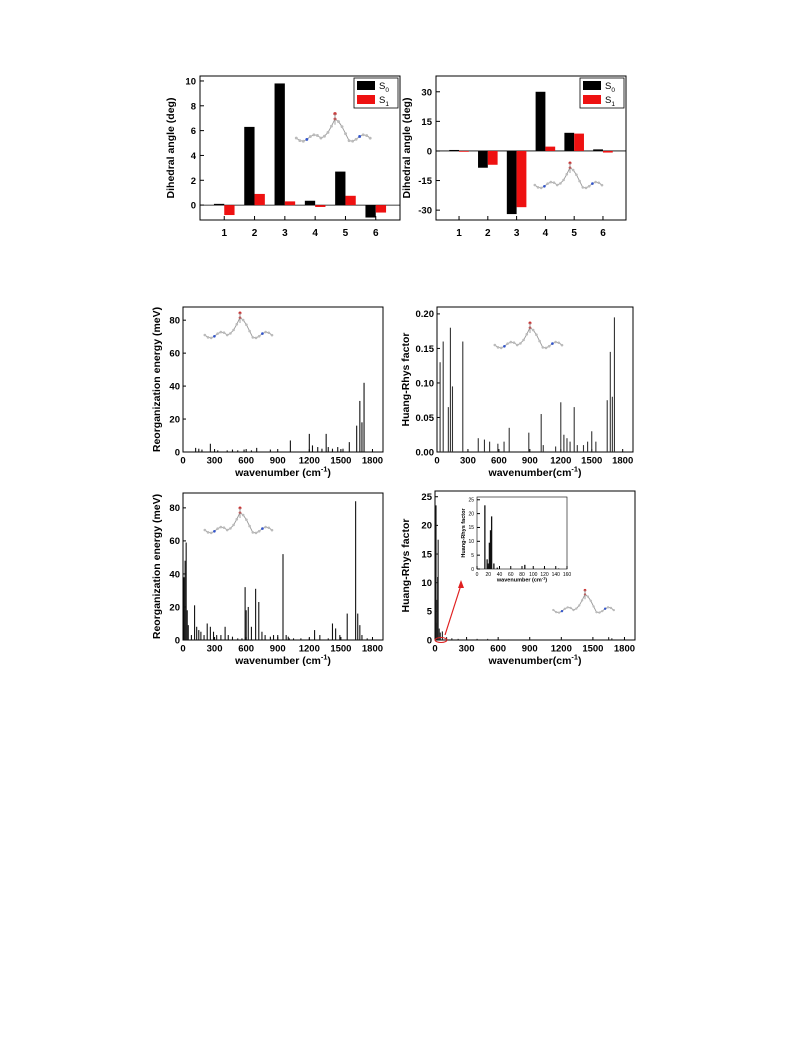  Describe the element at coordinates (426, 554) in the screenshot. I see `y-tick-label: 15` at that location.